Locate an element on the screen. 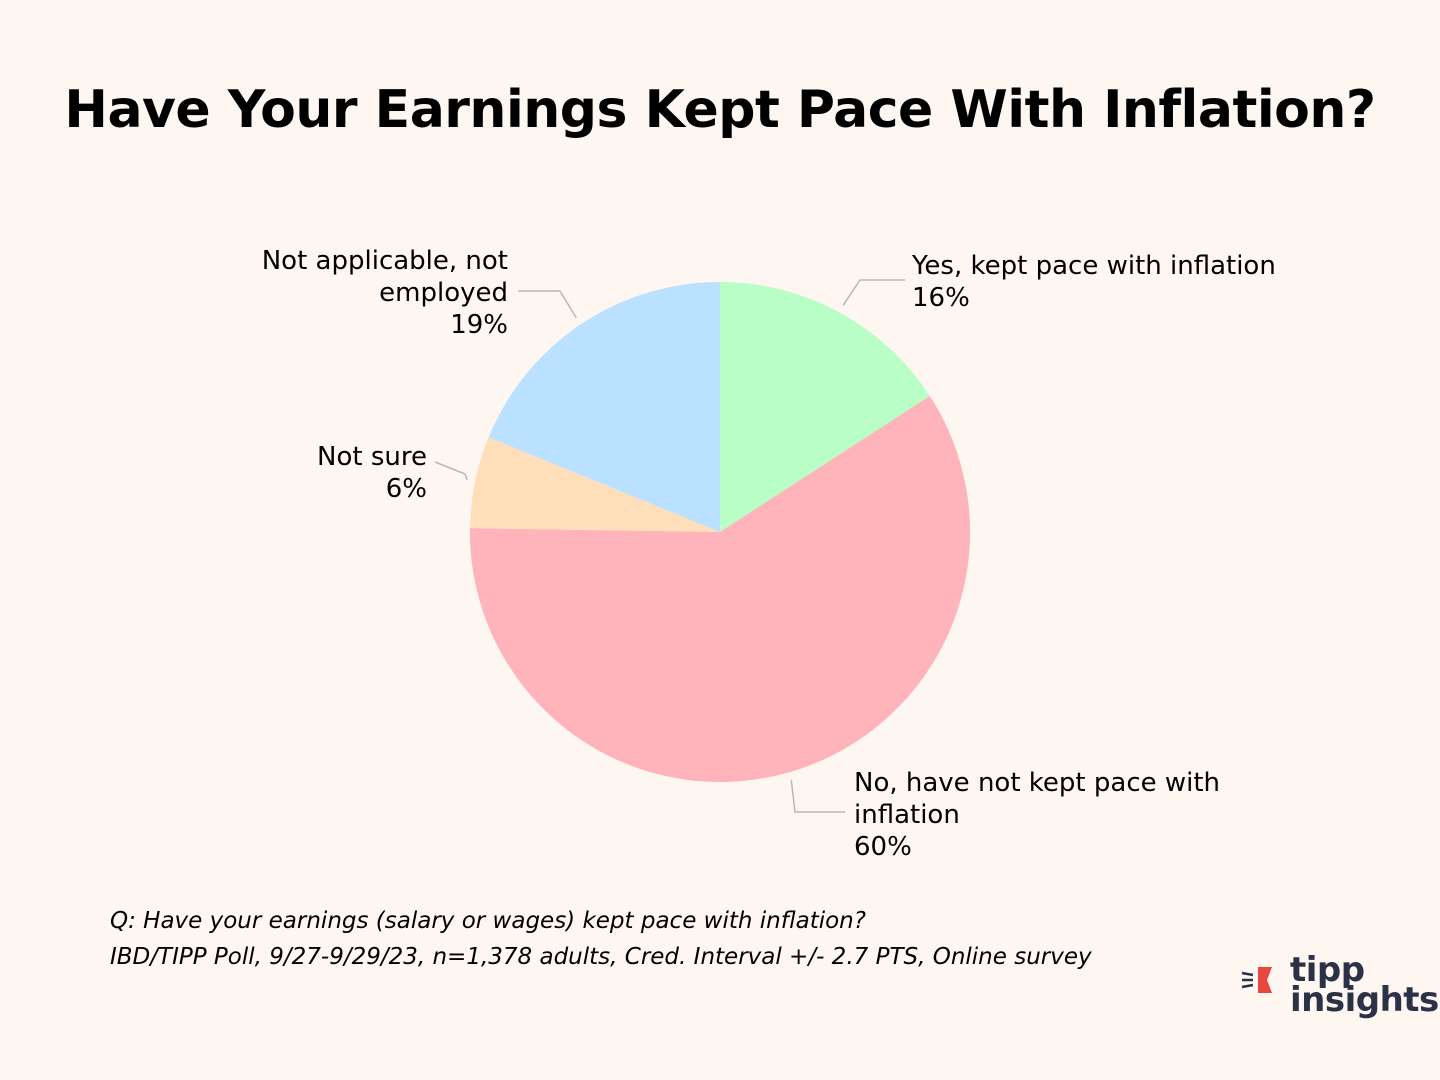 The width and height of the screenshot is (1440, 1080). leader-line-no is located at coordinates (817, 796).